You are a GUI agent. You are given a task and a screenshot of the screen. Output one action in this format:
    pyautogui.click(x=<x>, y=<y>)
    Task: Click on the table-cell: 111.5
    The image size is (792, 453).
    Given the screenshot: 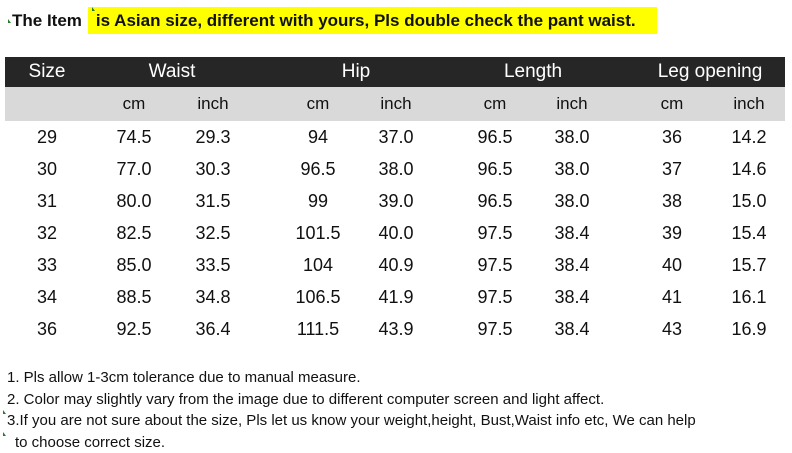 What is the action you would take?
    pyautogui.click(x=318, y=329)
    